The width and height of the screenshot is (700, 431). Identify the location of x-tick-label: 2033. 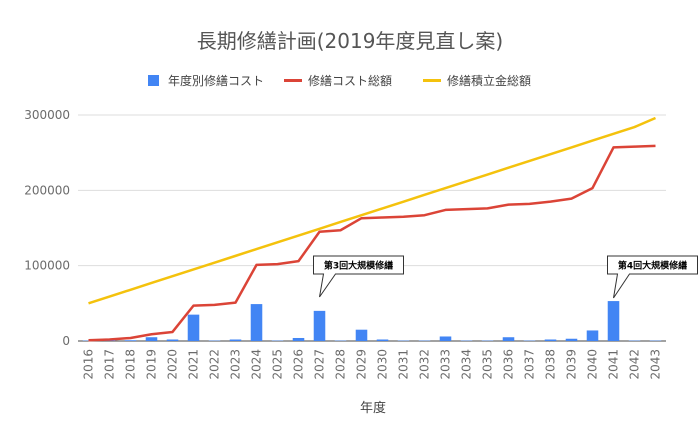
(446, 364).